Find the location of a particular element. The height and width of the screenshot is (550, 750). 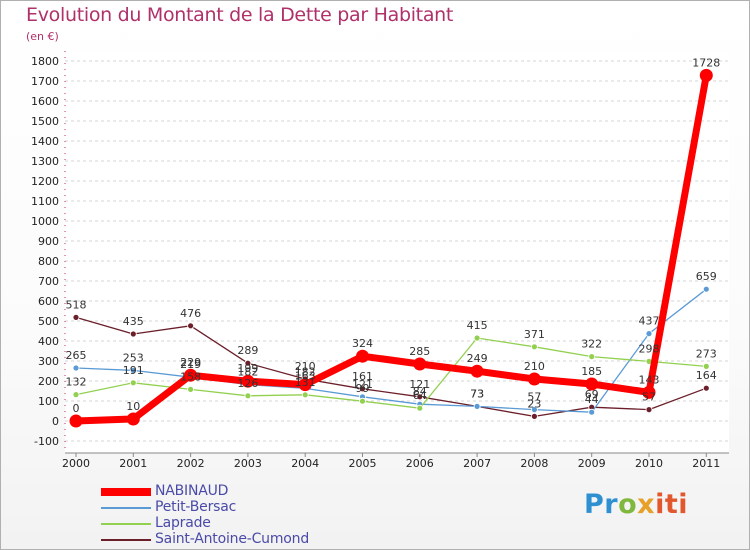

data-label: 185 is located at coordinates (591, 371).